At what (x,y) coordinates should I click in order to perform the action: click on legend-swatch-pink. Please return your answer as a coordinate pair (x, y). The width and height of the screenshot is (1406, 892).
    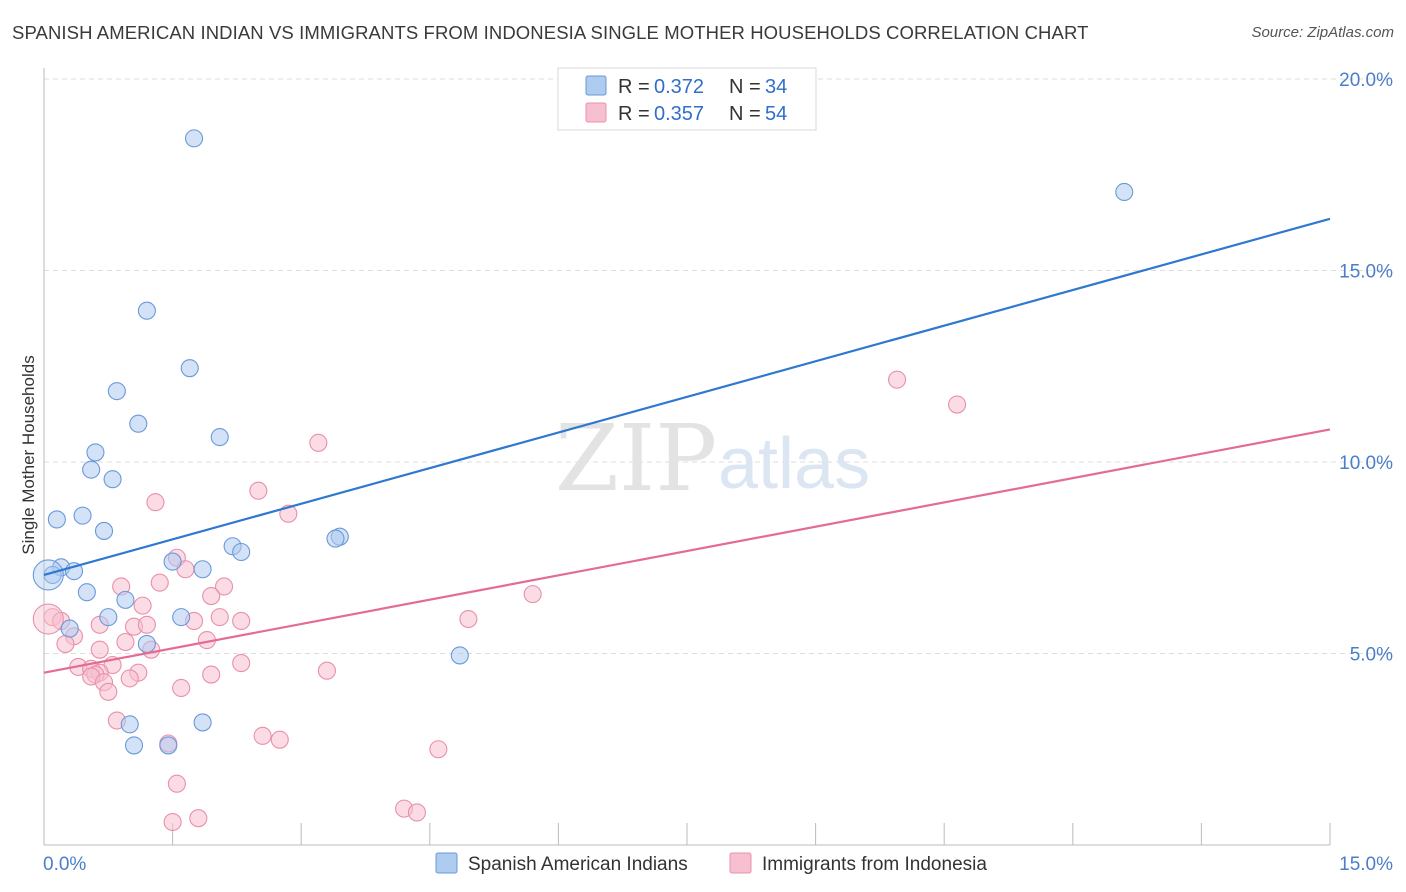
    Looking at the image, I should click on (596, 112).